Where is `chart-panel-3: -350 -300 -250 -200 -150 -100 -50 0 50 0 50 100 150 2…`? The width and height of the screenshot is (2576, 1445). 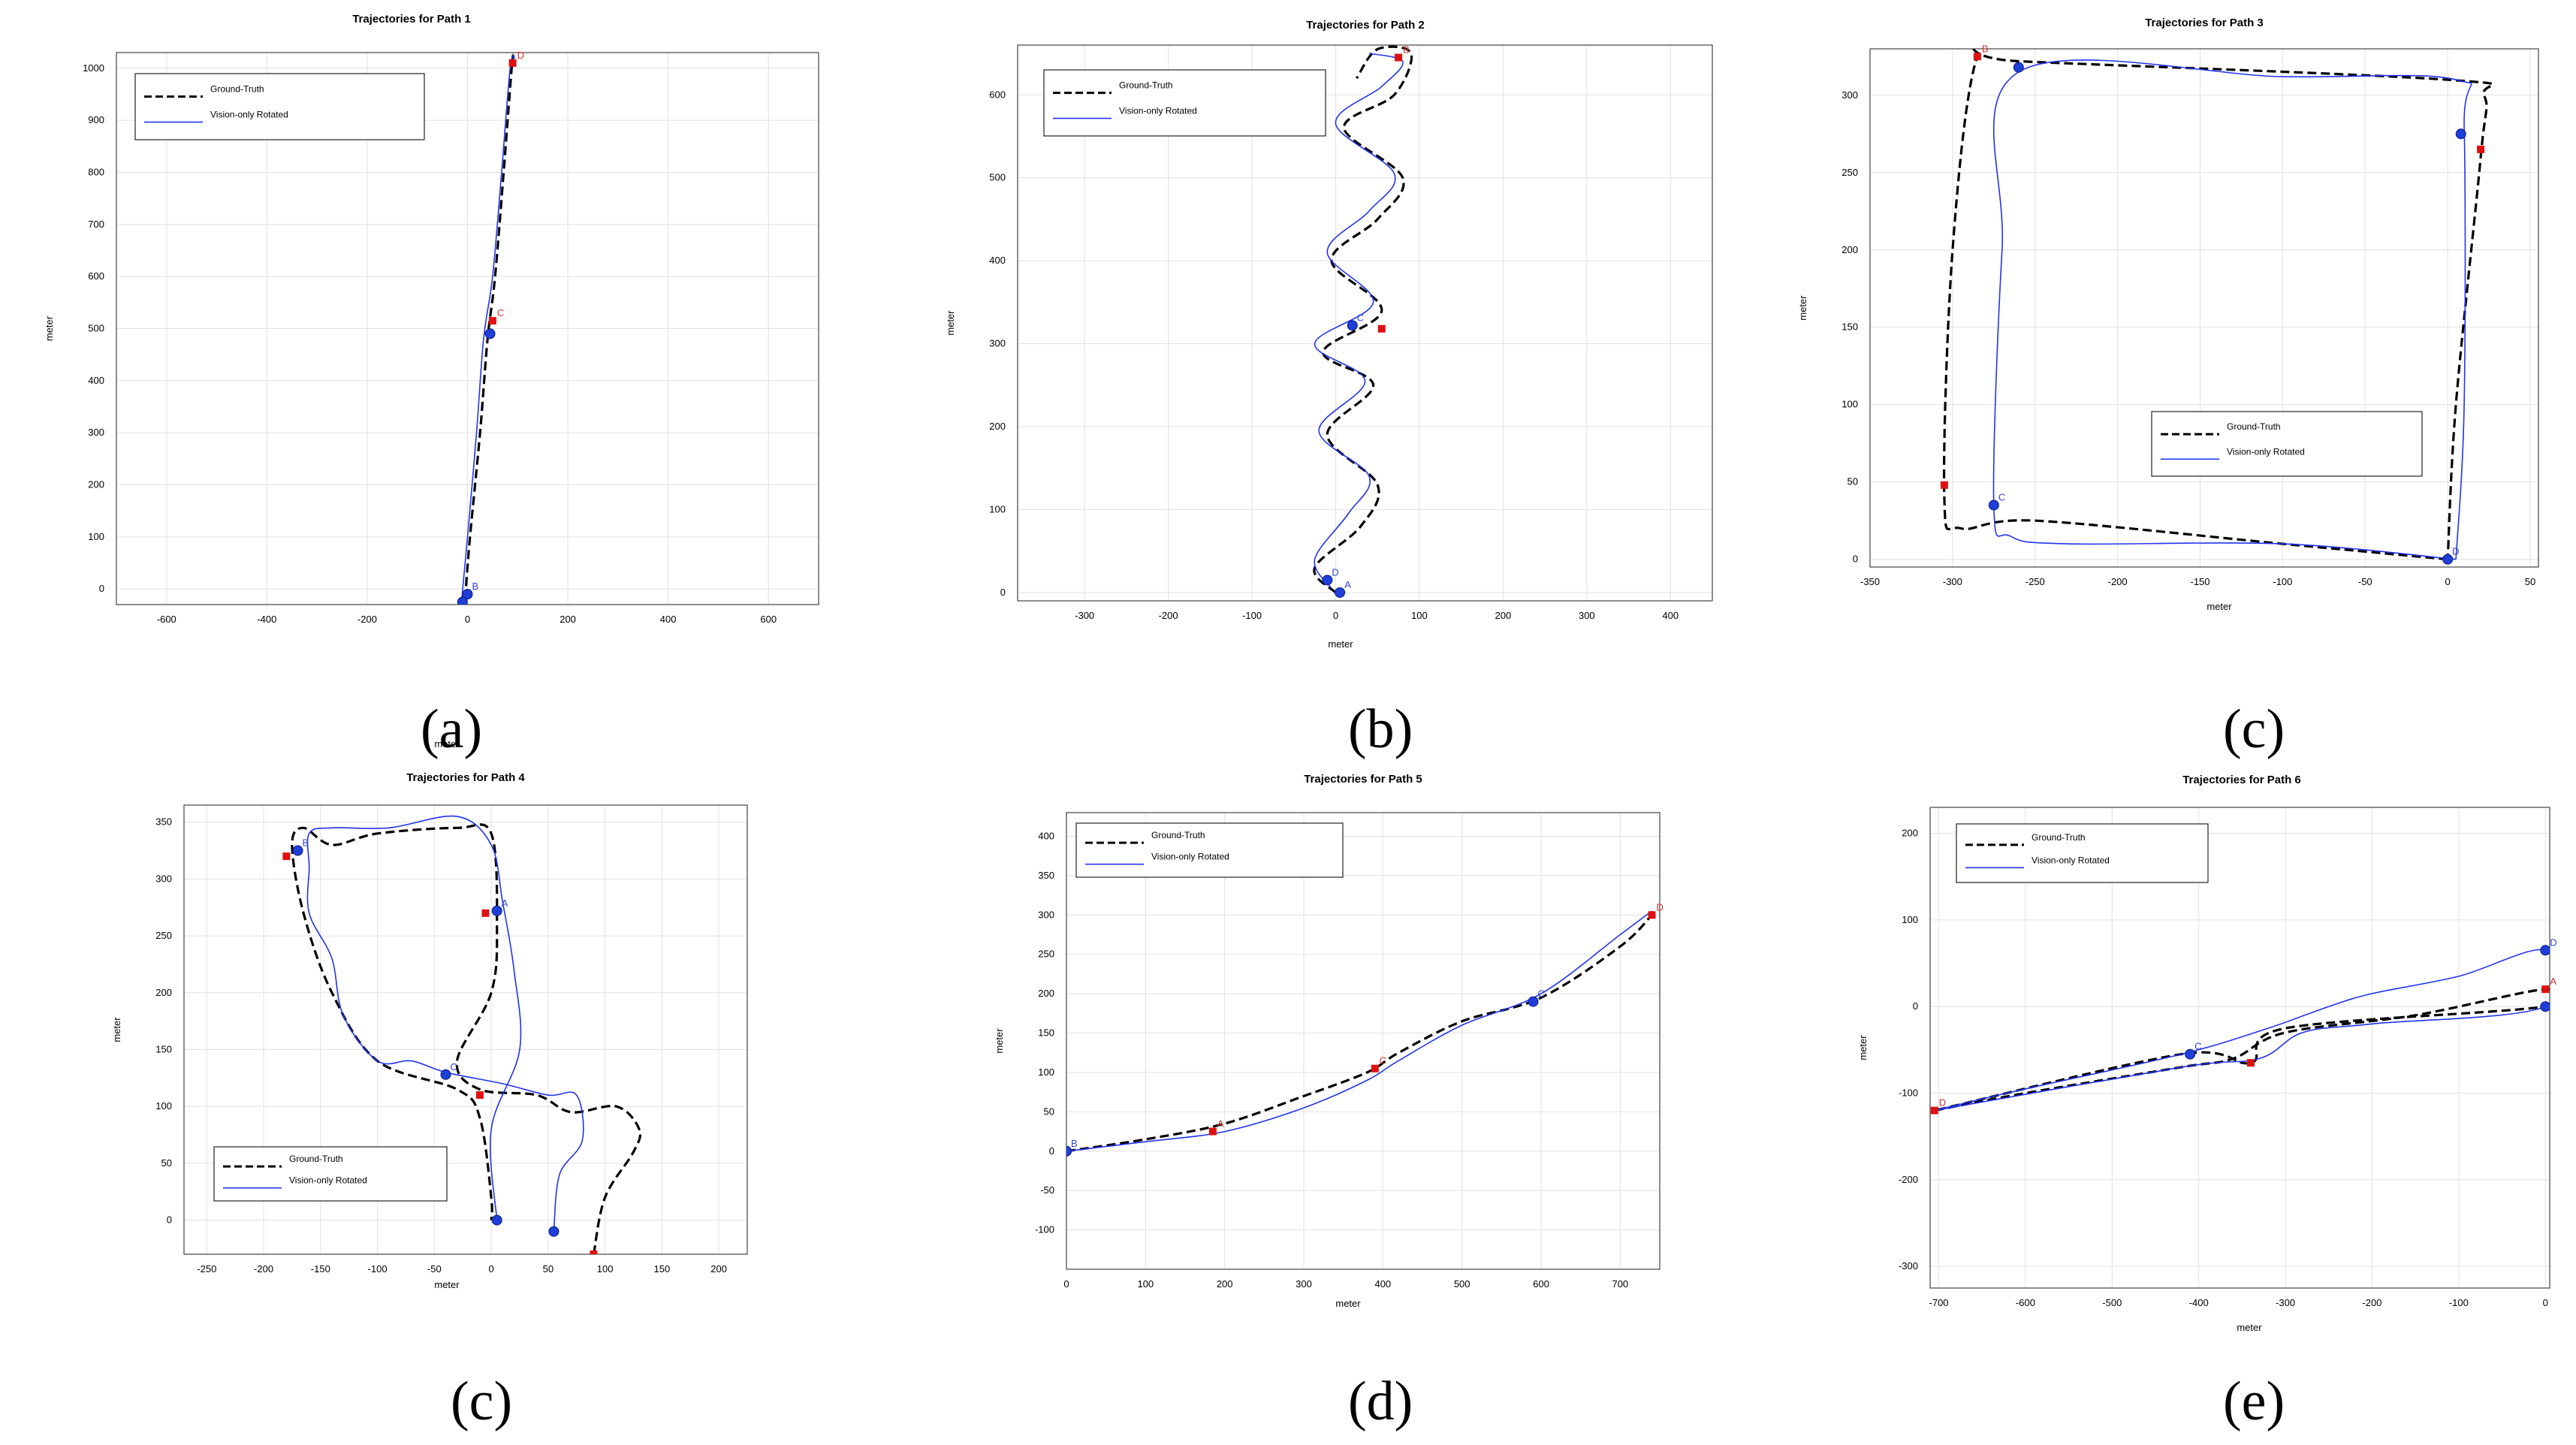
chart-panel-3: -350 -300 -250 -200 -150 -100 -50 0 50 0 50 100 150 2… is located at coordinates (2168, 314).